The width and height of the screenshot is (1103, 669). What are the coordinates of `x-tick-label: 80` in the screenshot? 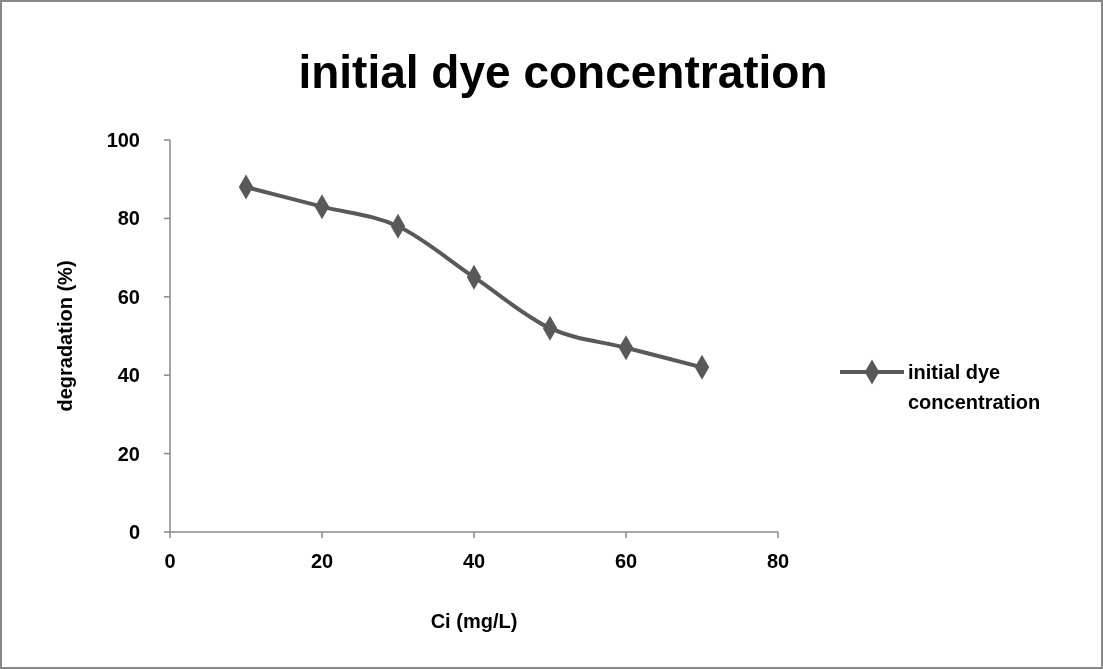 It's located at (778, 561).